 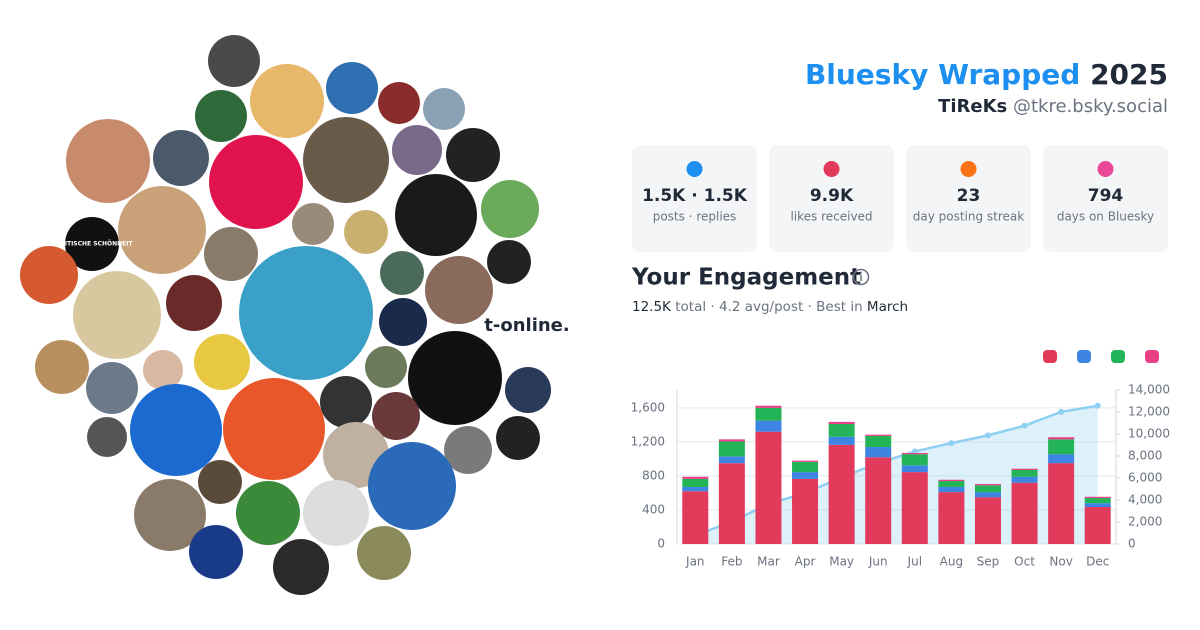 What do you see at coordinates (653, 475) in the screenshot?
I see `y-tick-label: 800` at bounding box center [653, 475].